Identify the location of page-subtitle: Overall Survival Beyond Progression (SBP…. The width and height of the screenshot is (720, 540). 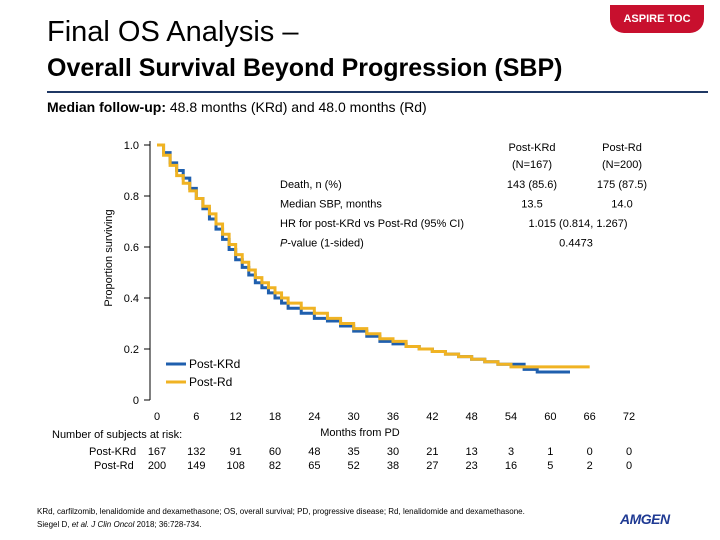
(305, 68).